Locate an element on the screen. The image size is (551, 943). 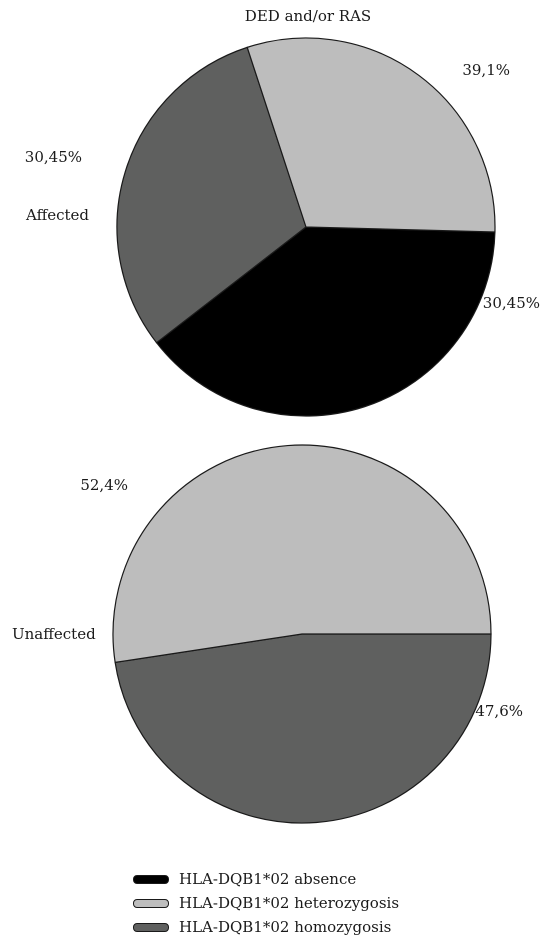
legend-swatch-homozygosis is located at coordinates (151, 927).